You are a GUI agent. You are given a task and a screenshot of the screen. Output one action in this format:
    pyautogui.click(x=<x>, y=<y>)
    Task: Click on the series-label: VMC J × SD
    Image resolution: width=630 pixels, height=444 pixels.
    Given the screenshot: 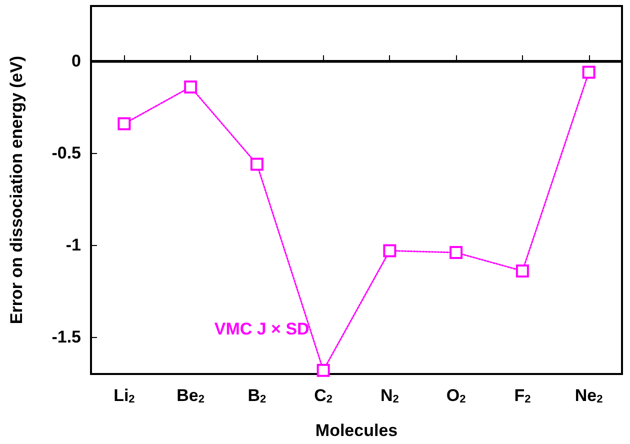 What is the action you would take?
    pyautogui.click(x=262, y=328)
    